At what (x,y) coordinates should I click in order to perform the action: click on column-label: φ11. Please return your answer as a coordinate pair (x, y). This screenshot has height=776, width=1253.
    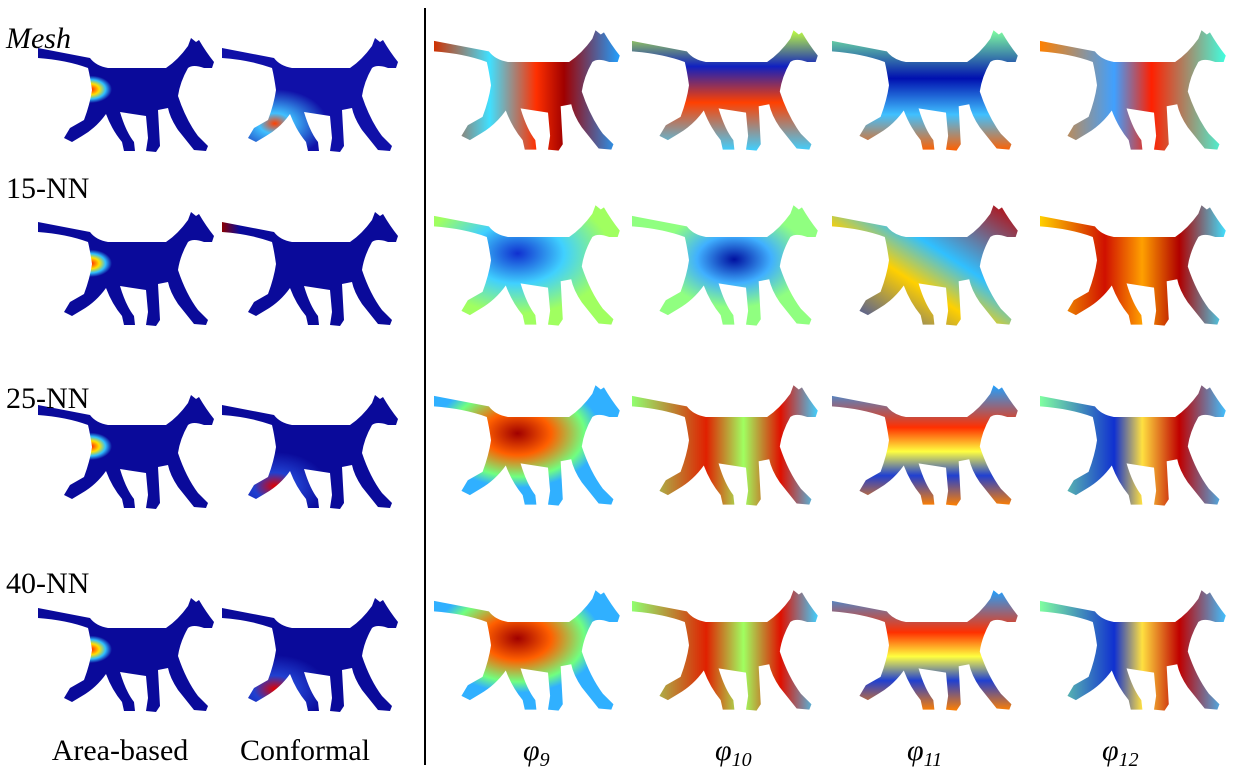
    Looking at the image, I should click on (924, 752).